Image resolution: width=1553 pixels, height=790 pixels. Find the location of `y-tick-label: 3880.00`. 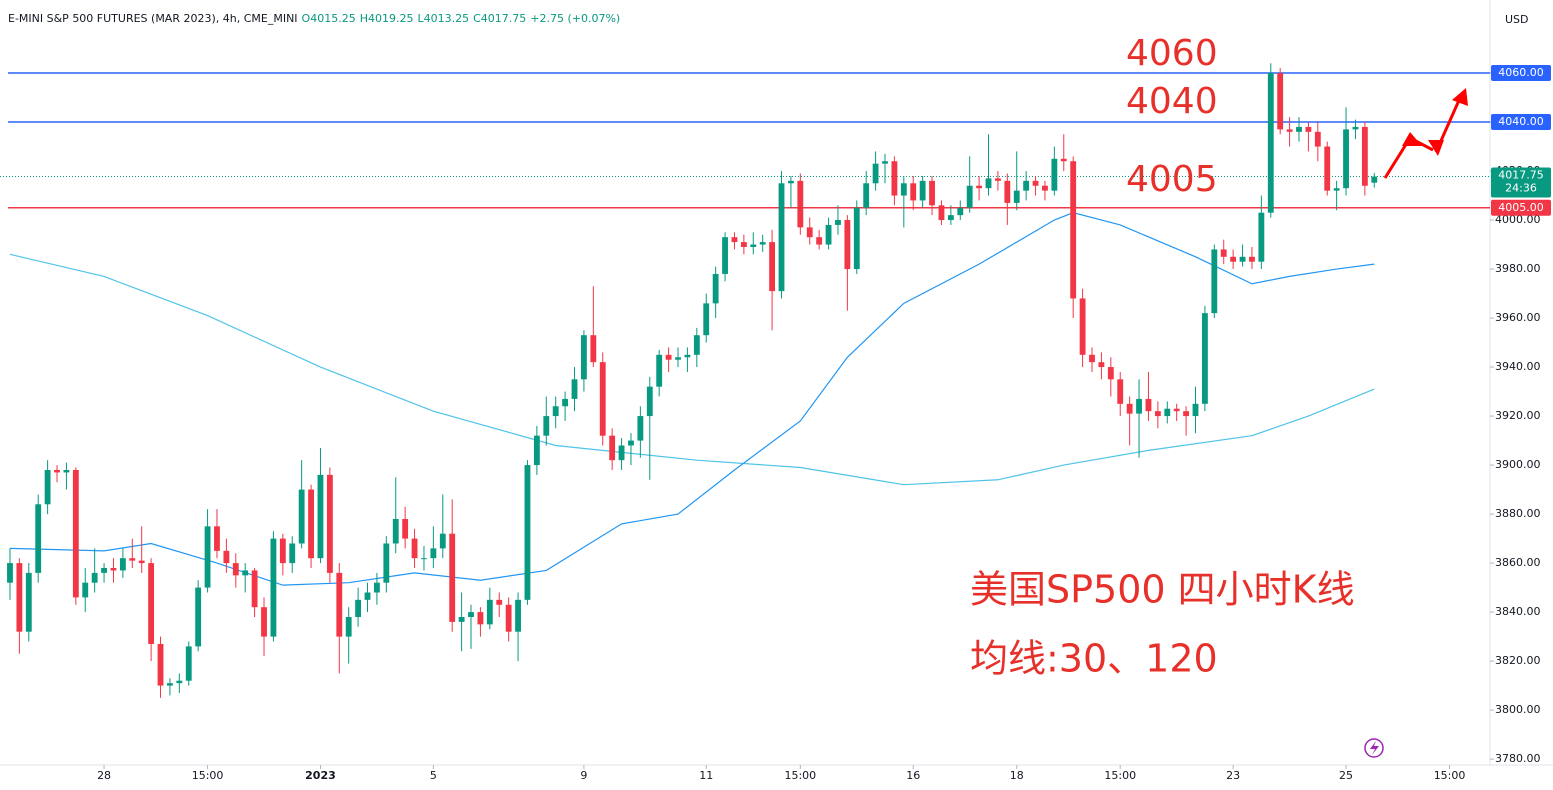

y-tick-label: 3880.00 is located at coordinates (1518, 513).